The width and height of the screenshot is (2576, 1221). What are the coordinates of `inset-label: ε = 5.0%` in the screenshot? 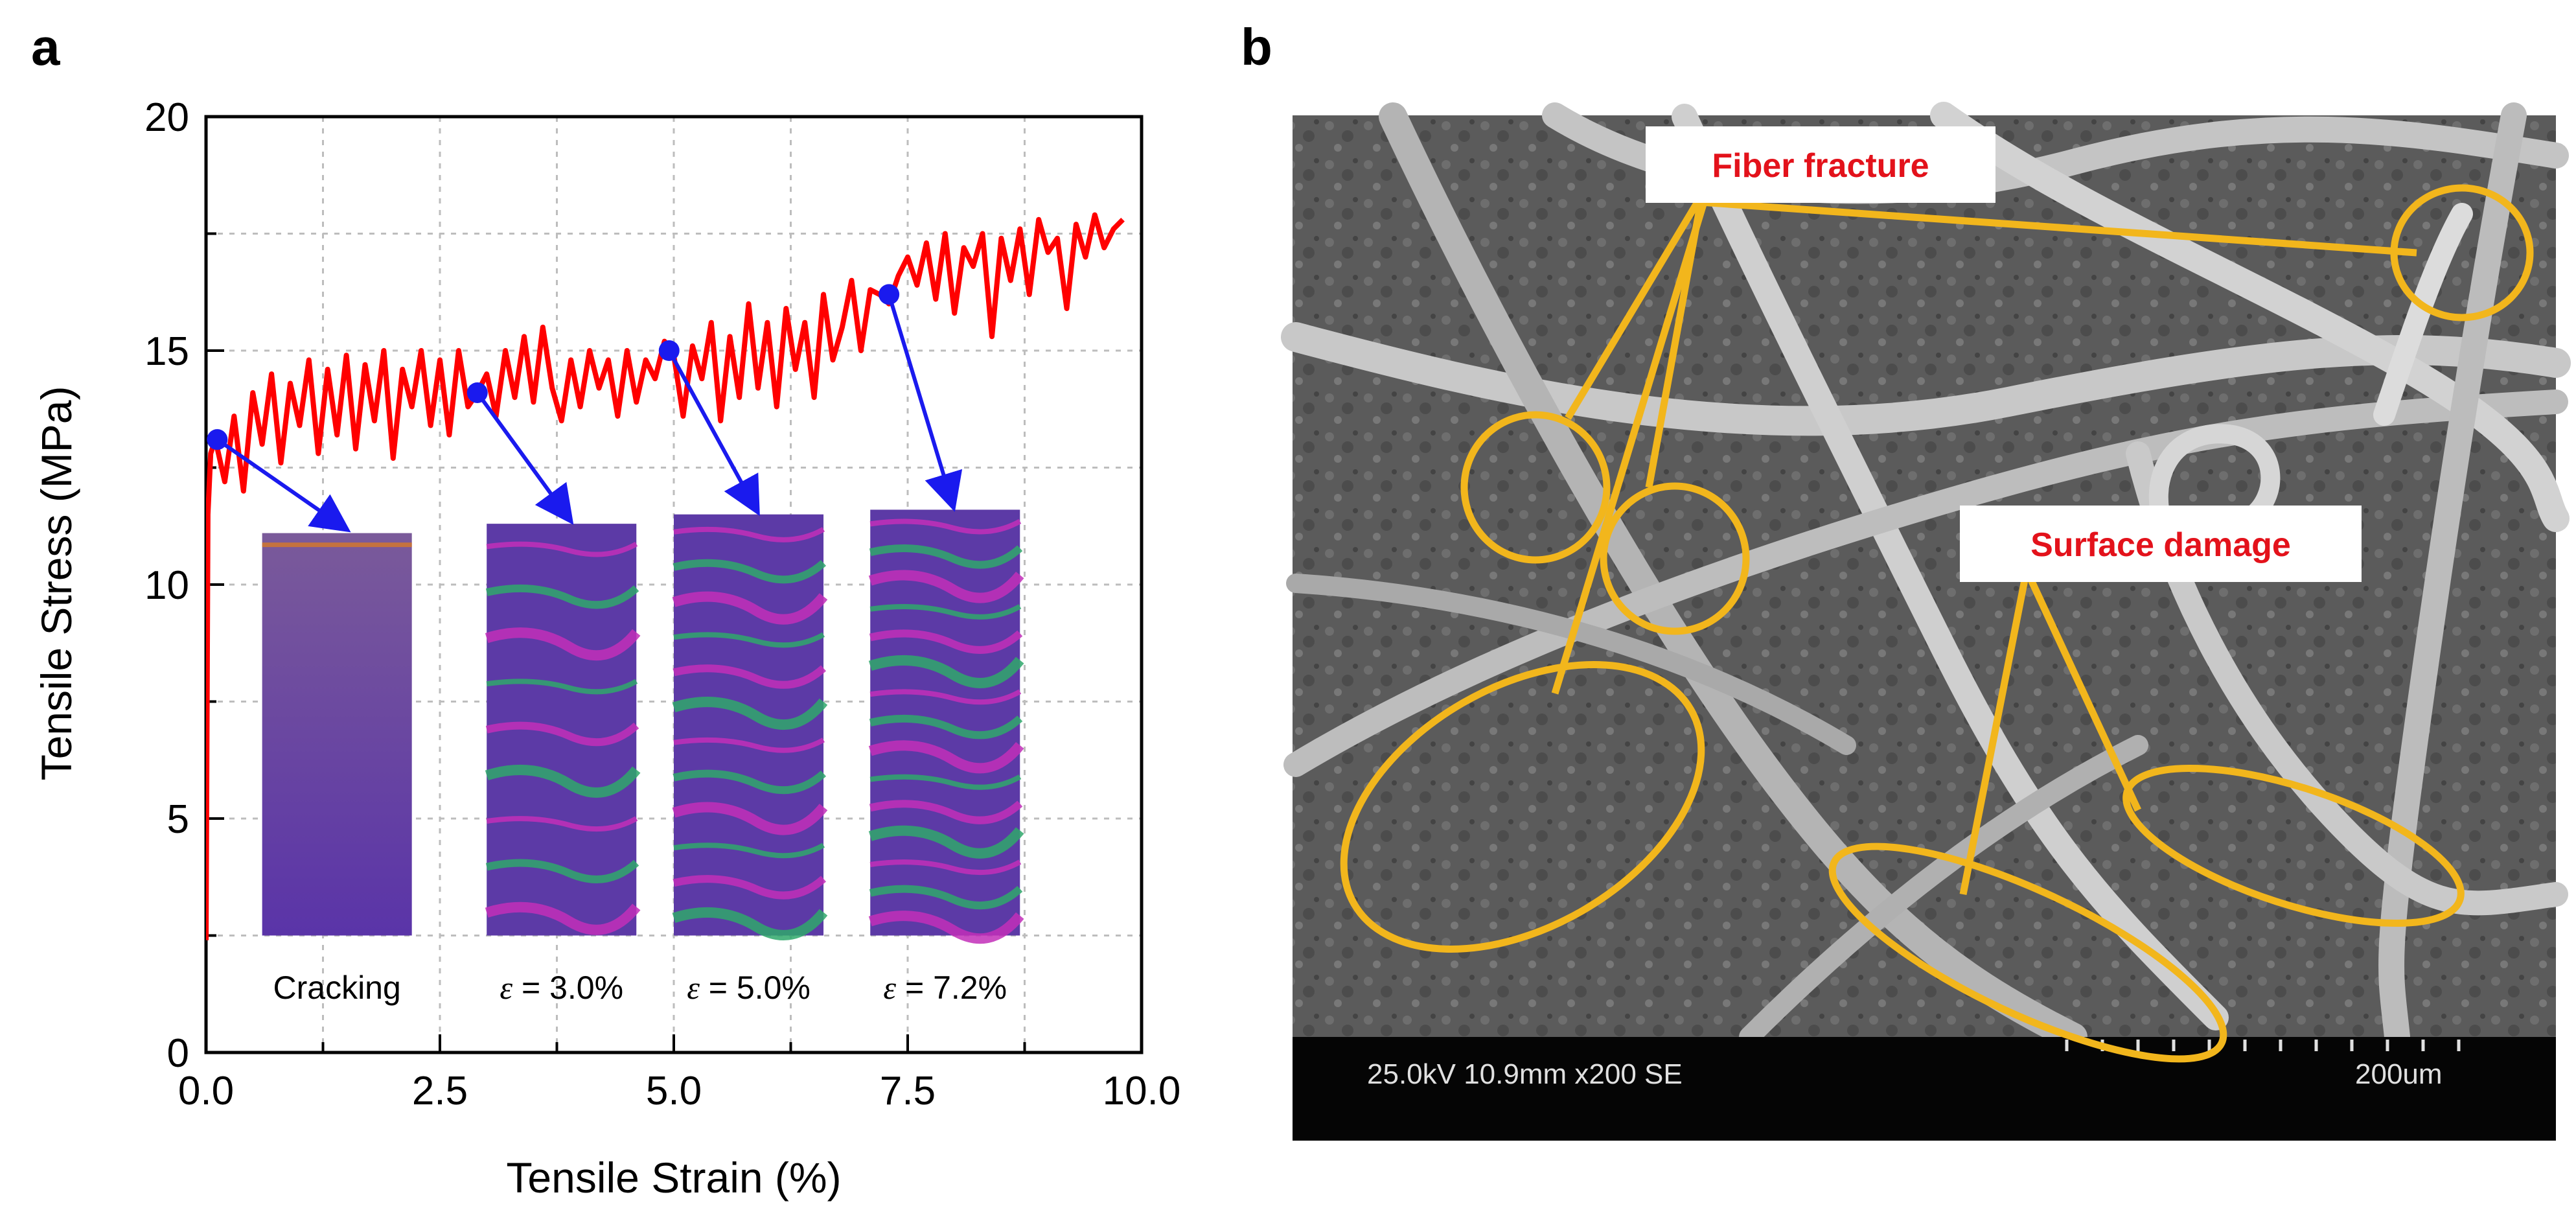 It's located at (749, 988).